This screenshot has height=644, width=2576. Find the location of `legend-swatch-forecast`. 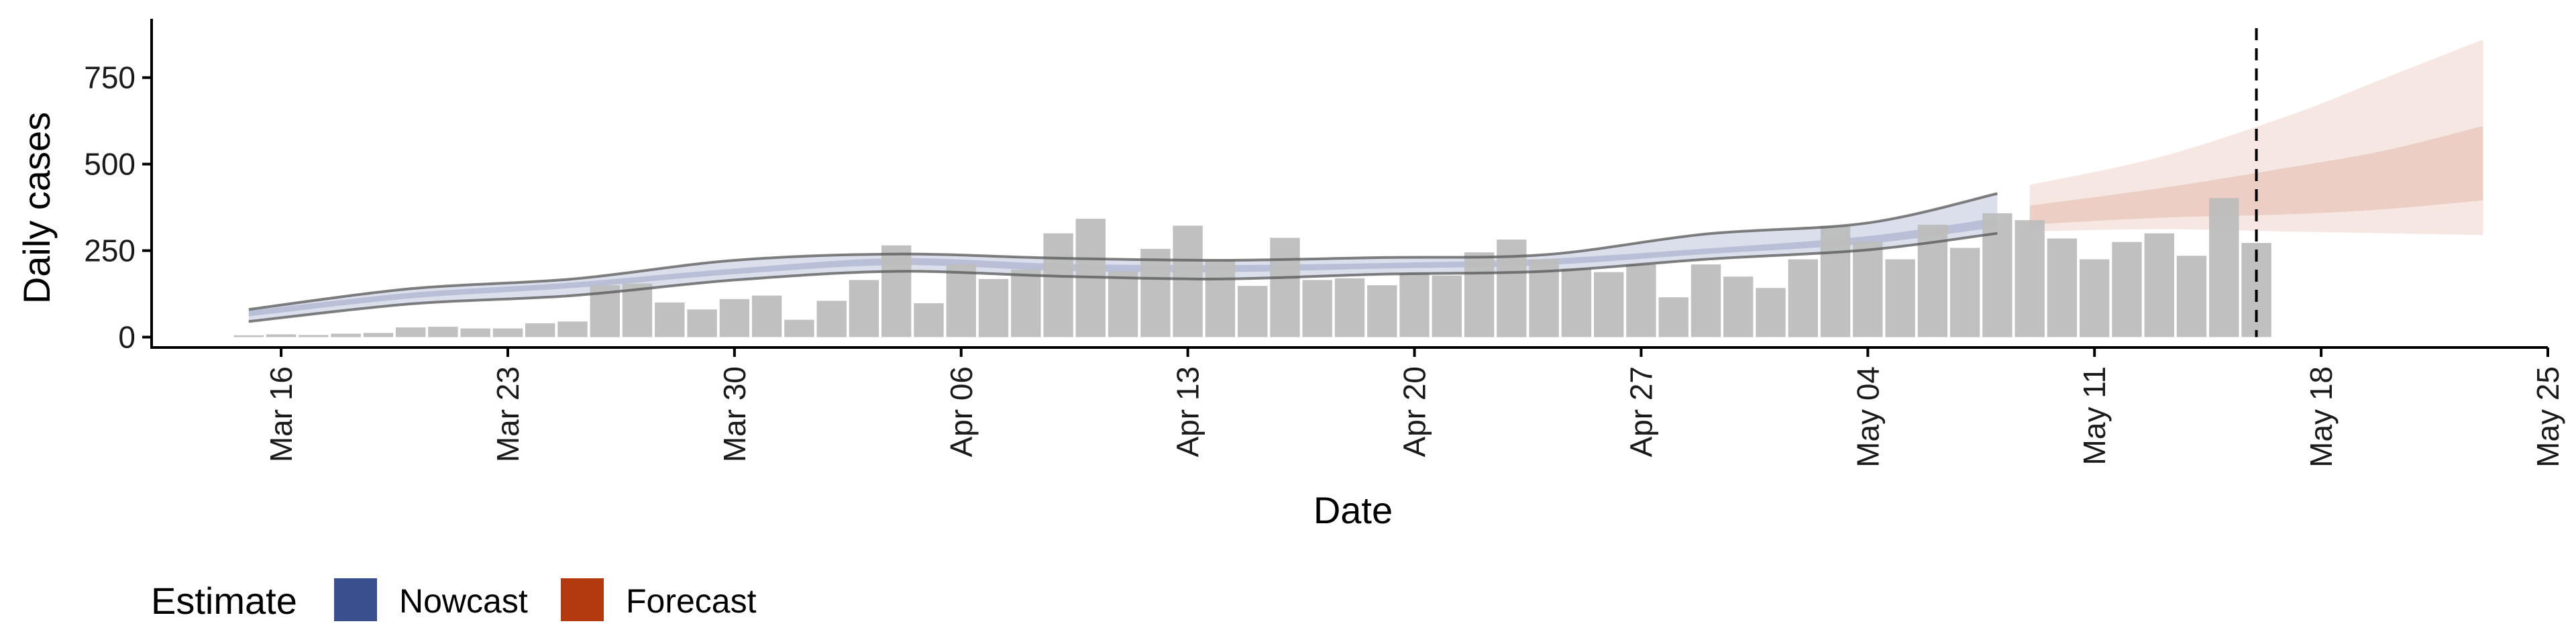

legend-swatch-forecast is located at coordinates (582, 599).